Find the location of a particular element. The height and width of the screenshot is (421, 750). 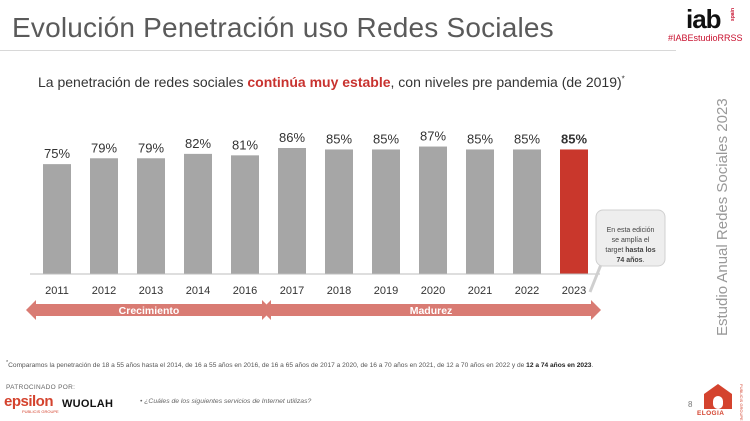

tick-label-2023: 2023 is located at coordinates (574, 291).